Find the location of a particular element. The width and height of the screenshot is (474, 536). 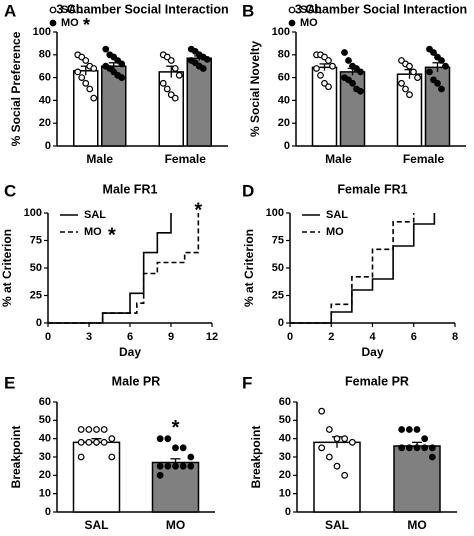

y-axis-label: % Social Novelty is located at coordinates (255, 89).